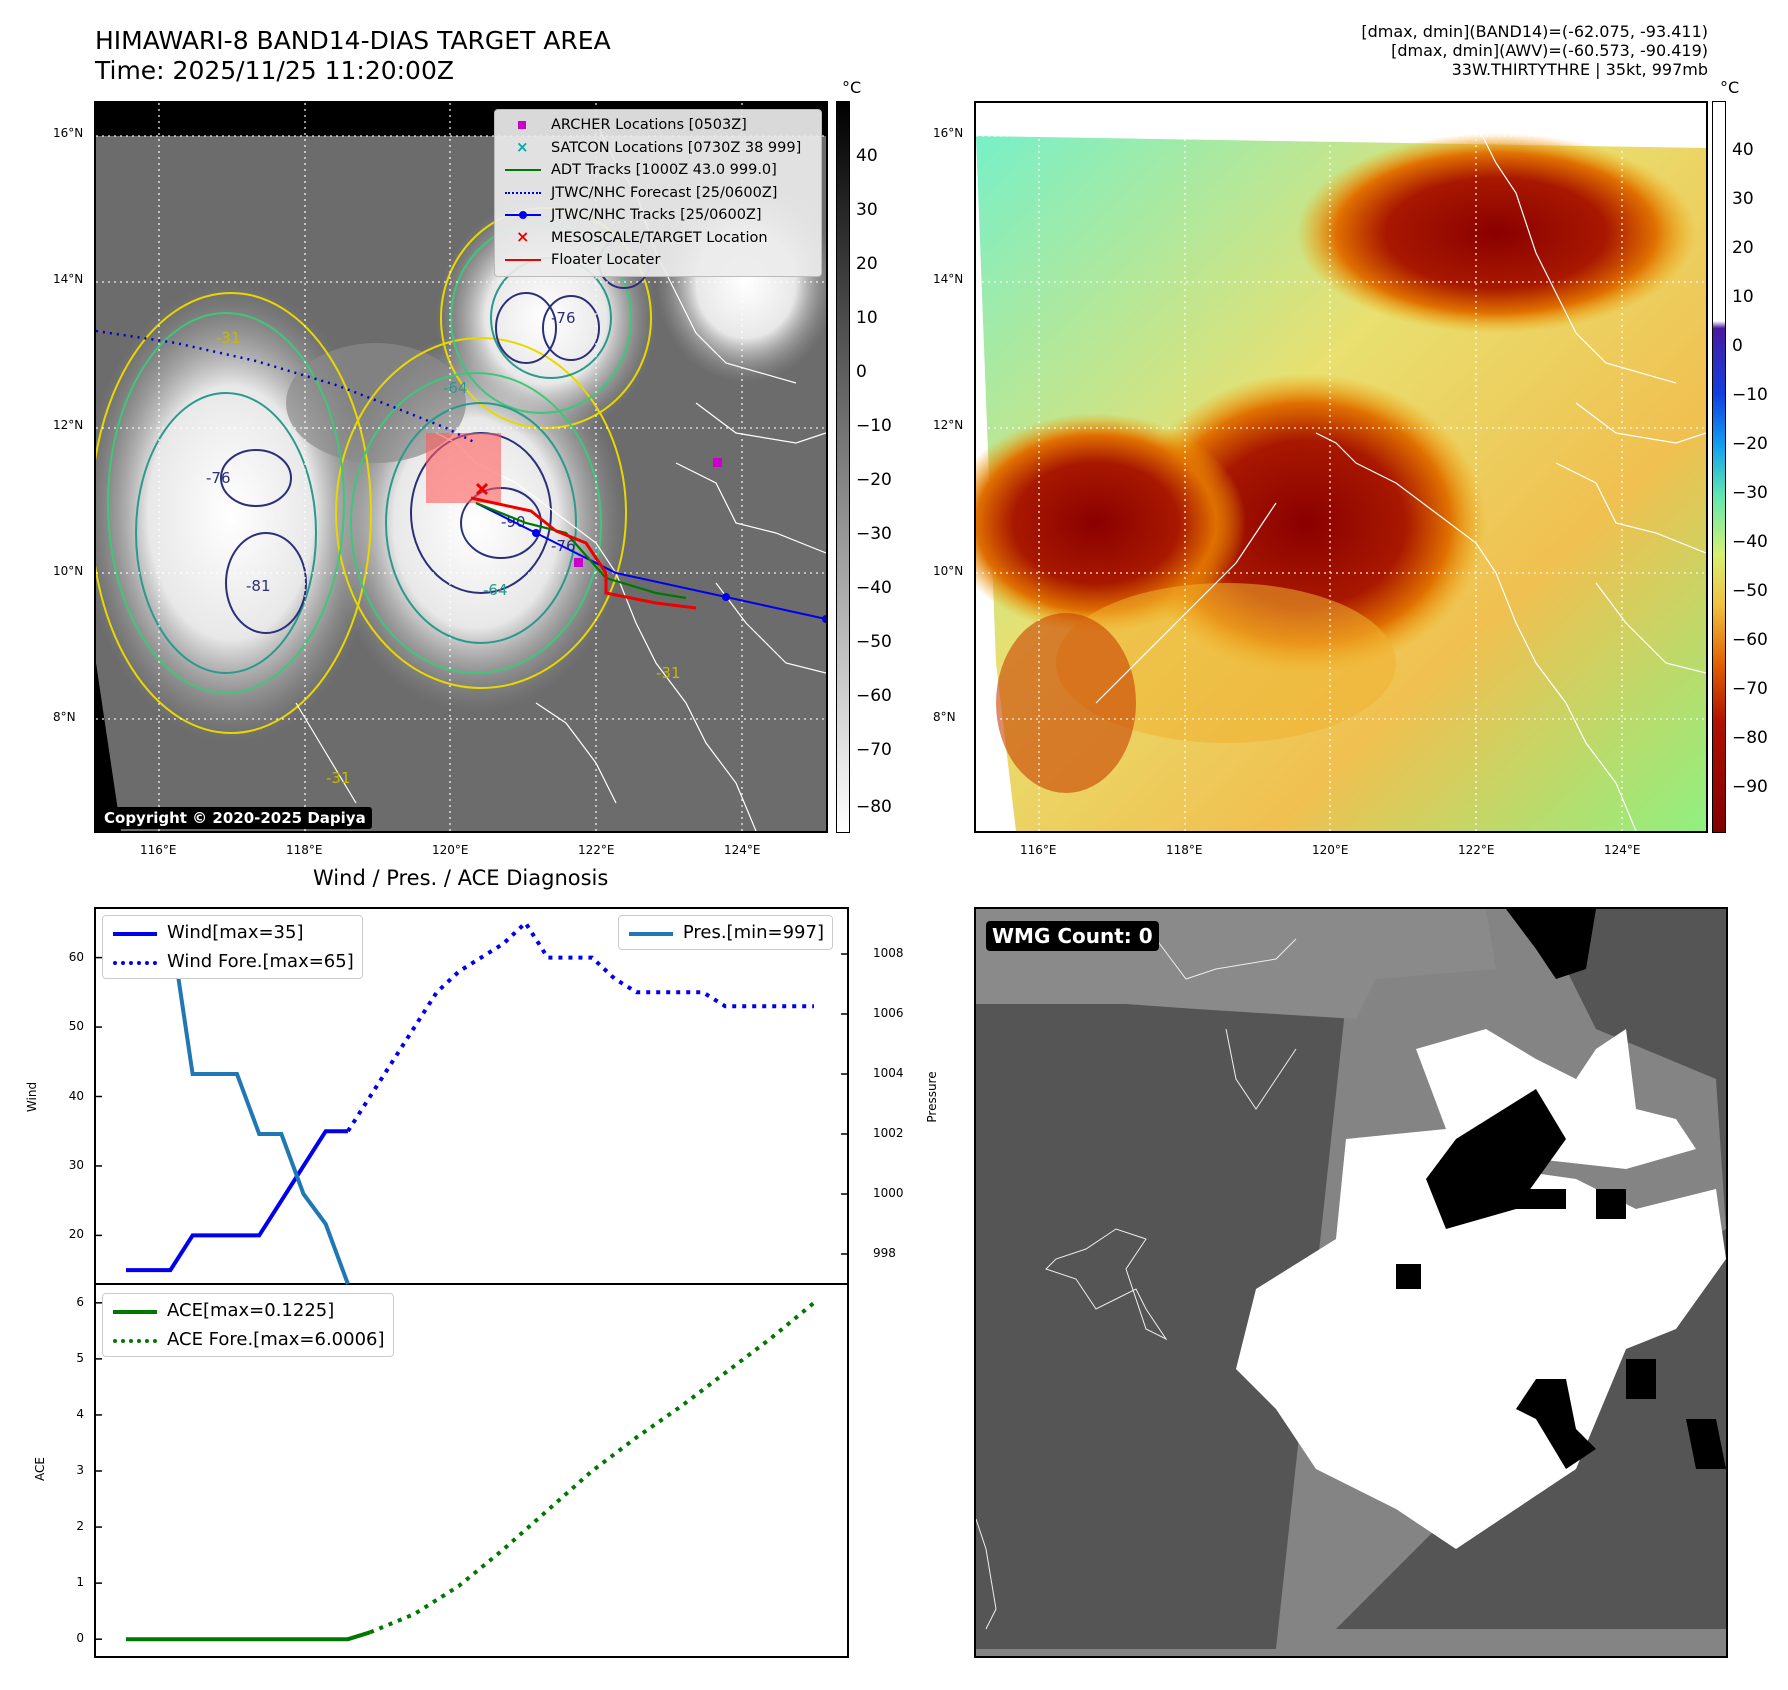  What do you see at coordinates (32, 1097) in the screenshot?
I see `wind-axis-label: Wind` at bounding box center [32, 1097].